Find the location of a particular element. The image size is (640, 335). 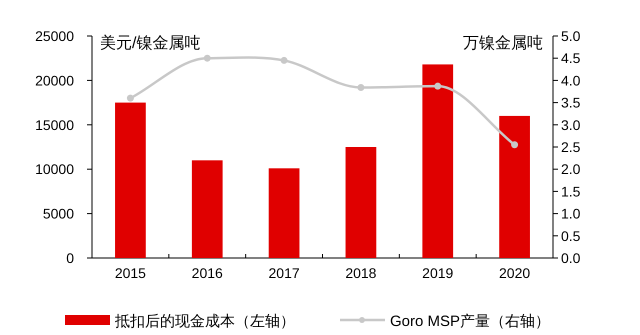

x-tick-label: 2017 is located at coordinates (284, 273).